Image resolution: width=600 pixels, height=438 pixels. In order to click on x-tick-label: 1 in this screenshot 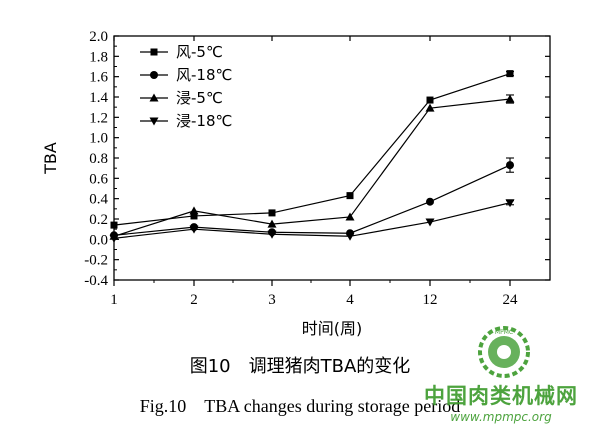, I will do `click(114, 300)`.